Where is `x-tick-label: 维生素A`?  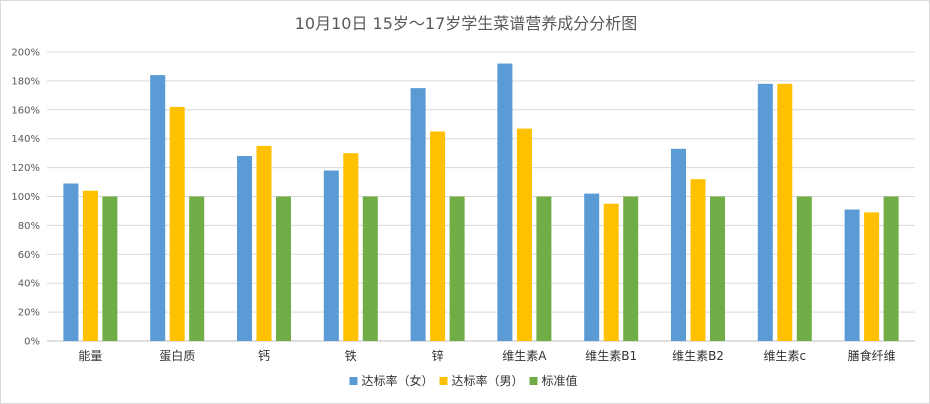 x-tick-label: 维生素A is located at coordinates (524, 356).